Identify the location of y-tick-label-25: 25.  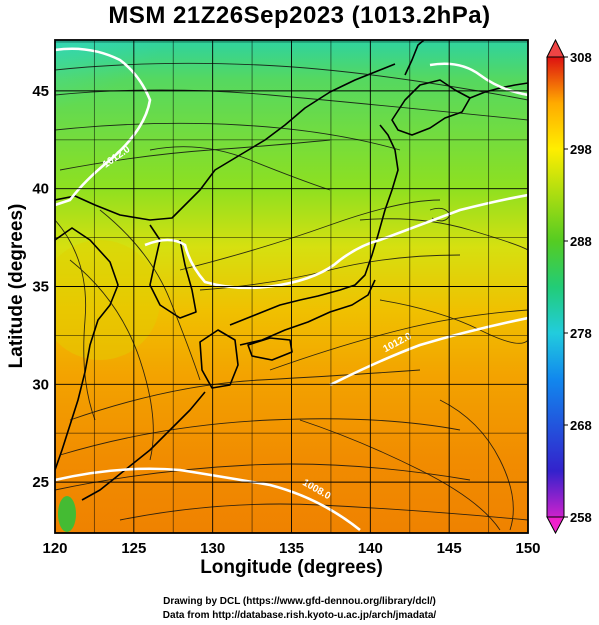
(40, 482).